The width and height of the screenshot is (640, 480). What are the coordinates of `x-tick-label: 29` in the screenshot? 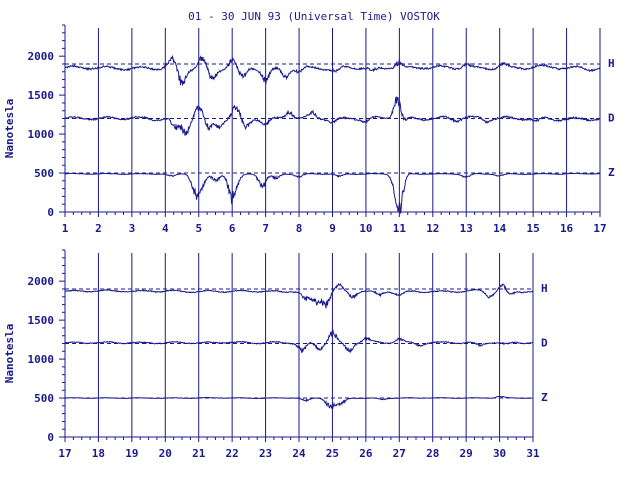 It's located at (466, 453).